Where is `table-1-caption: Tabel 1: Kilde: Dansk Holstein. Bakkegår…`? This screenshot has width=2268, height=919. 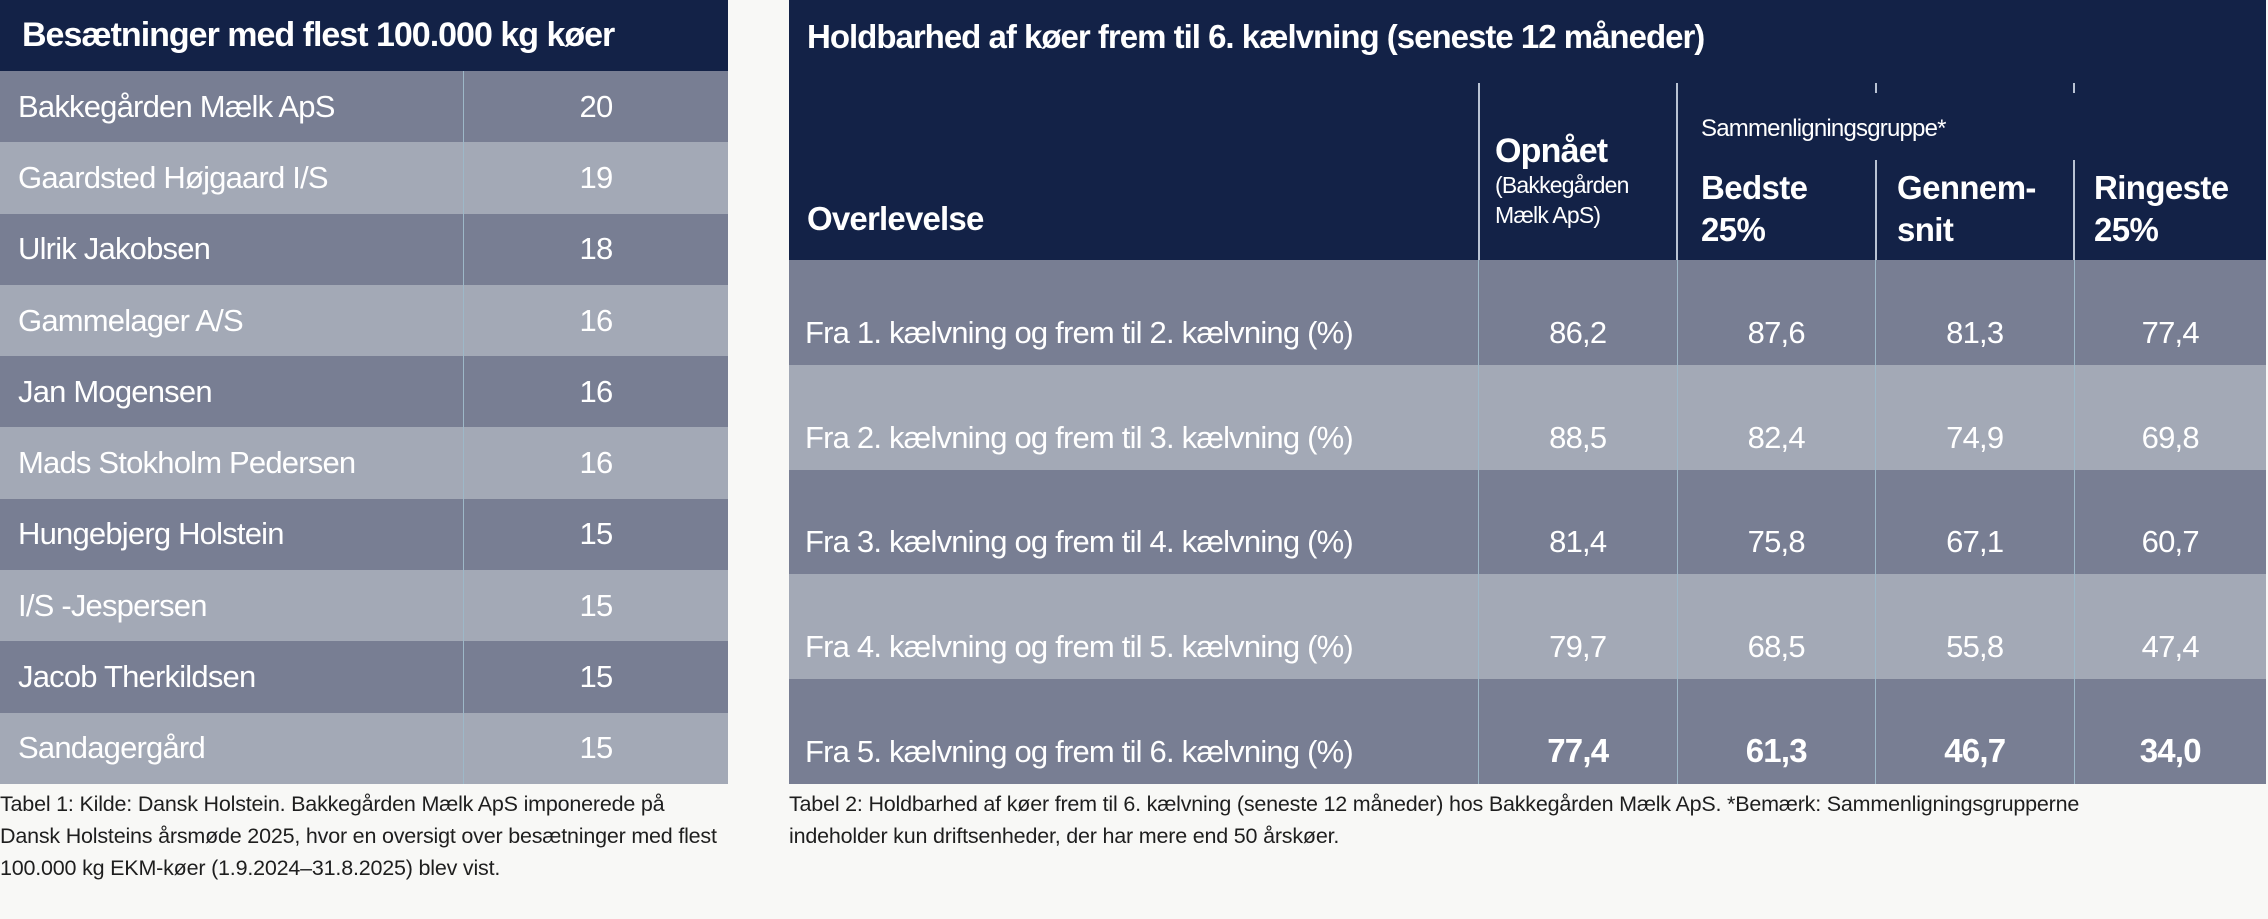 table-1-caption: Tabel 1: Kilde: Dansk Holstein. Bakkegår… is located at coordinates (358, 836).